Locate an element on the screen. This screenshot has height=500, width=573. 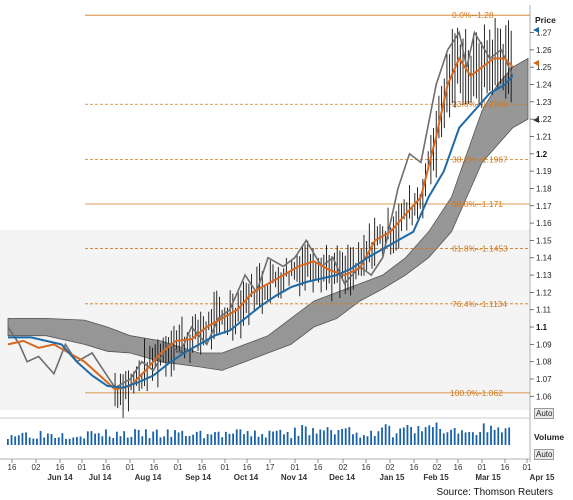
x-month-label: Jun 14 is located at coordinates (60, 477).